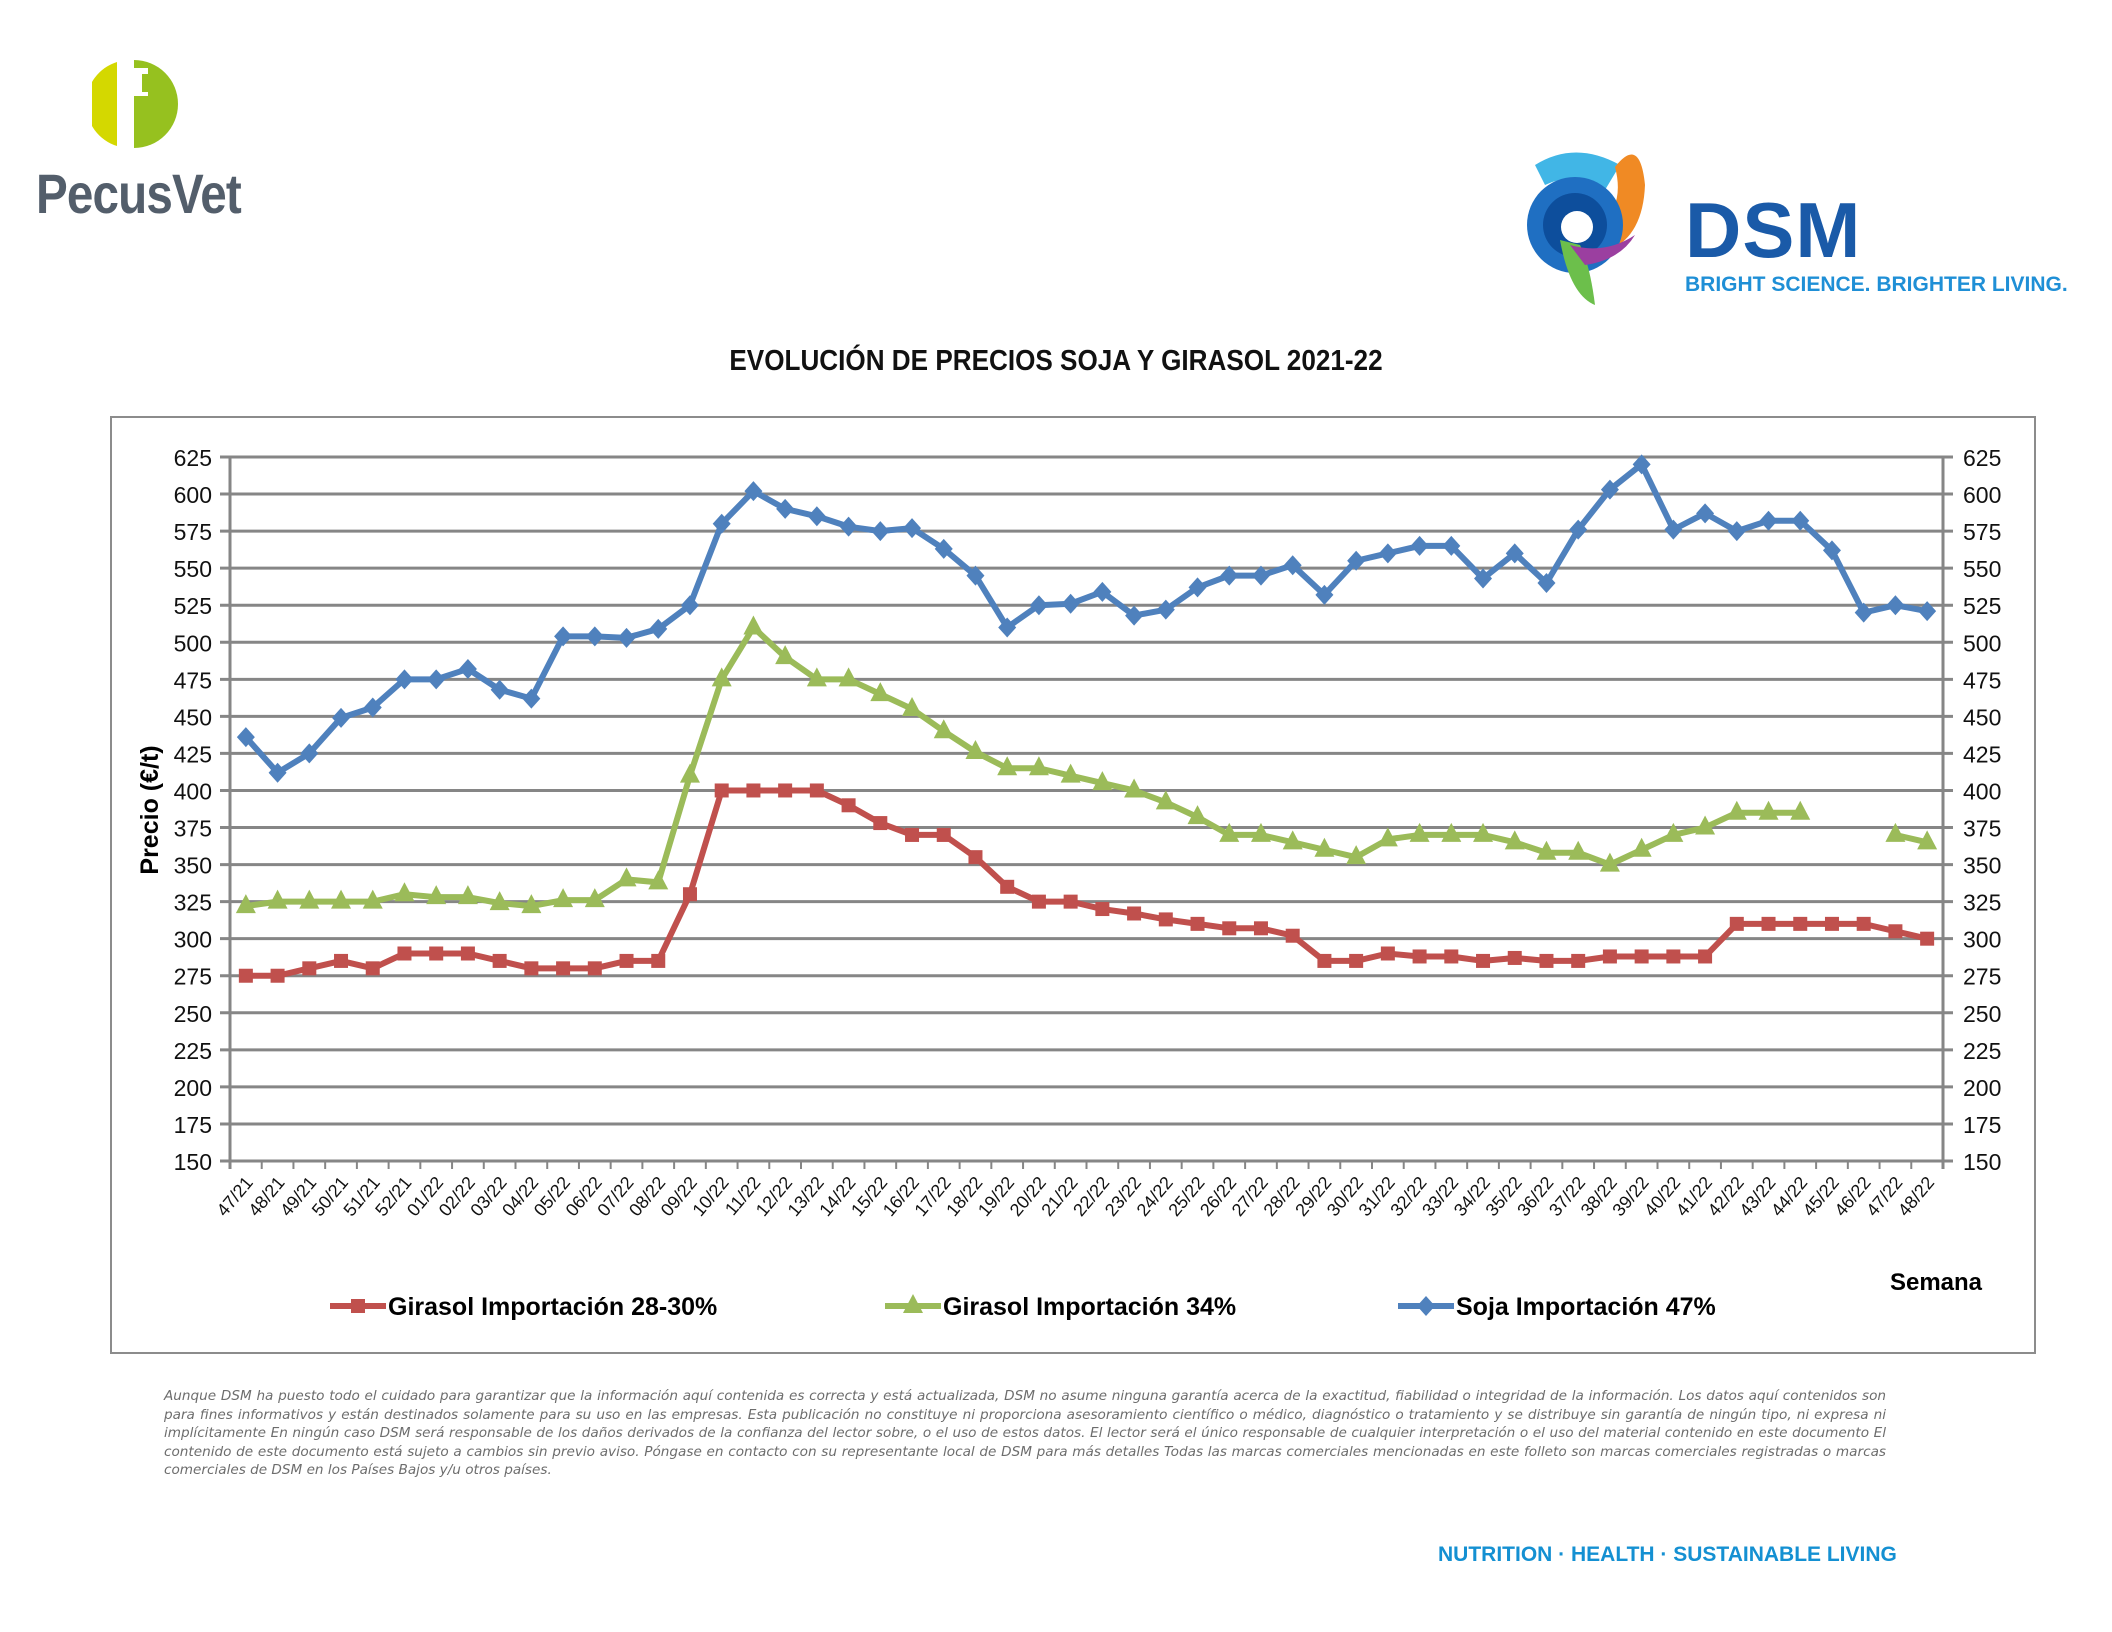 The image size is (2112, 1632). What do you see at coordinates (193, 495) in the screenshot?
I see `y-tick-label-left: 600` at bounding box center [193, 495].